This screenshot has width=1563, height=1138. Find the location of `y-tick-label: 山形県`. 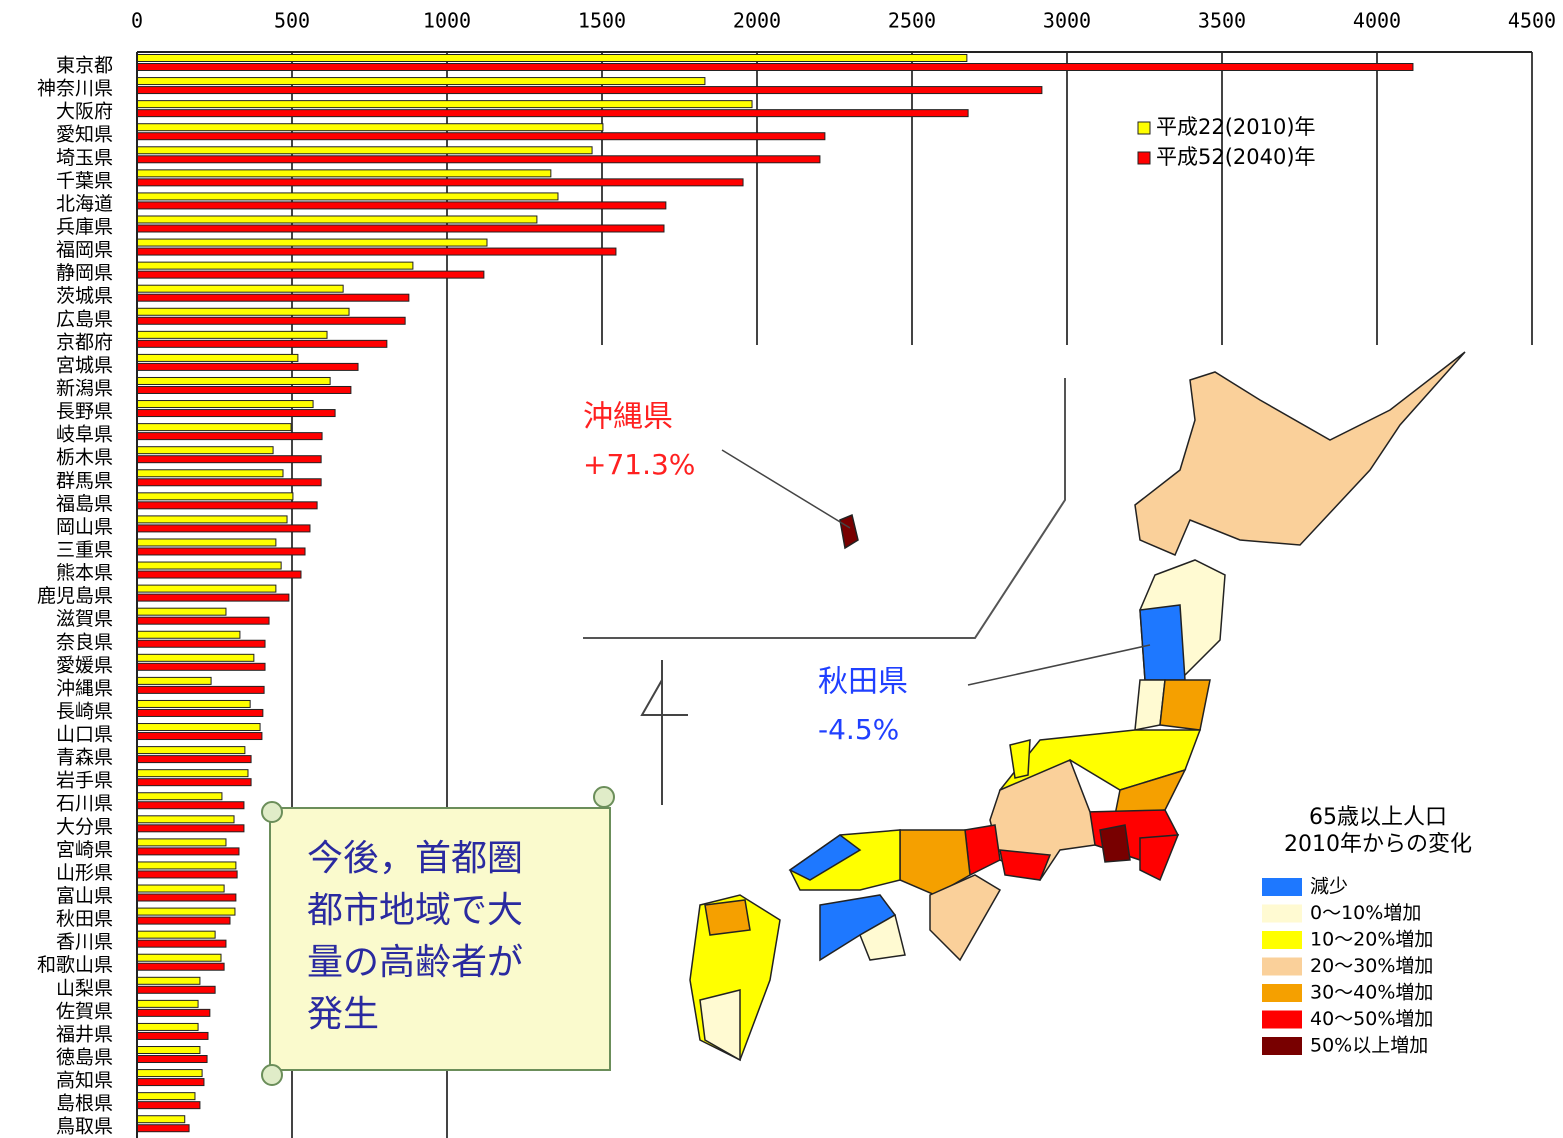

y-tick-label: 山形県 is located at coordinates (84, 873).